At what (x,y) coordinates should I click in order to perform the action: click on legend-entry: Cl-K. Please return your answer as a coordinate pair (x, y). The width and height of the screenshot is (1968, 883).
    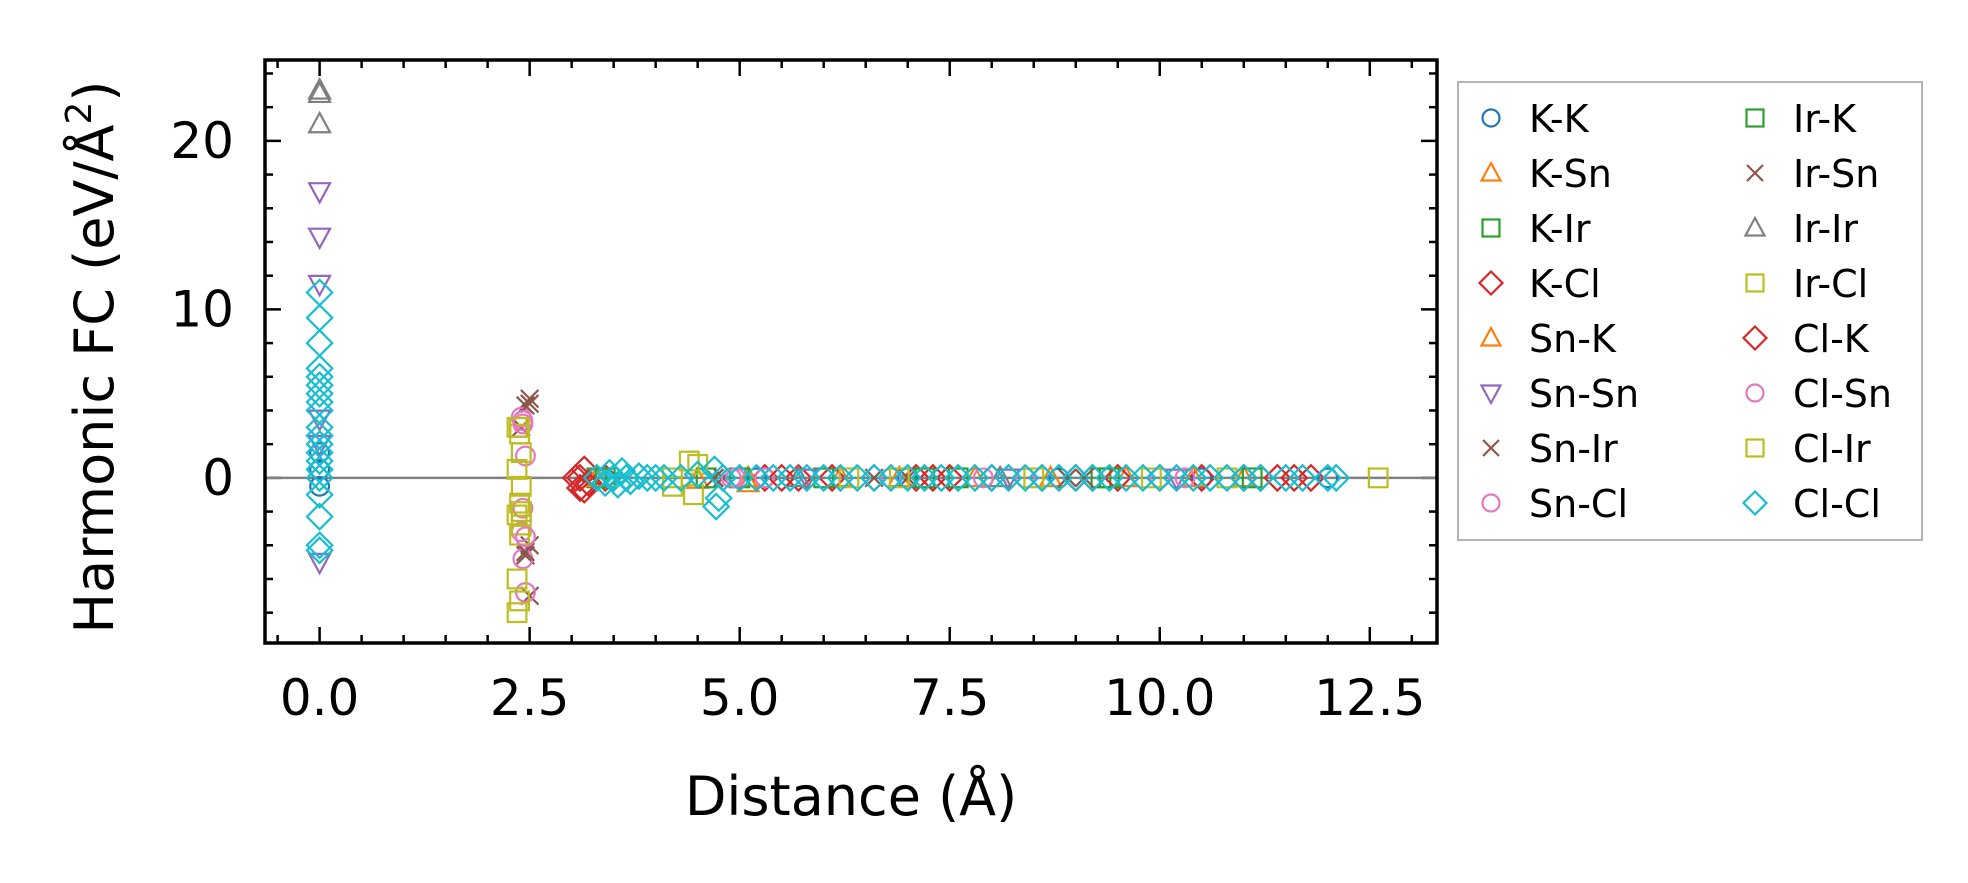
    Looking at the image, I should click on (1805, 339).